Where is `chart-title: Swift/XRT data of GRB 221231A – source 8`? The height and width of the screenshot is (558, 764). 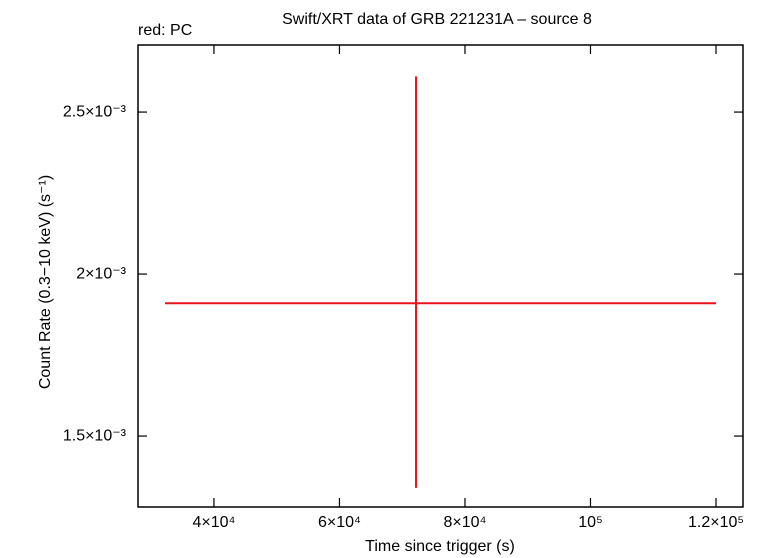
chart-title: Swift/XRT data of GRB 221231A – source 8 is located at coordinates (437, 19).